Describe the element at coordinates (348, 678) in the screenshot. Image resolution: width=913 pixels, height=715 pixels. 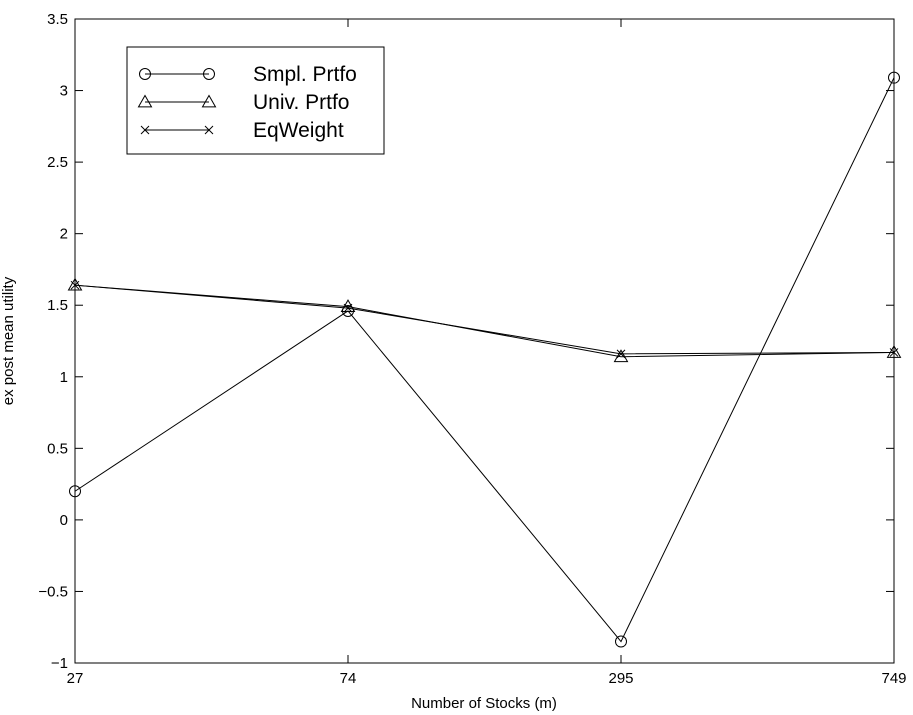
I see `x-tick-label: 74` at that location.